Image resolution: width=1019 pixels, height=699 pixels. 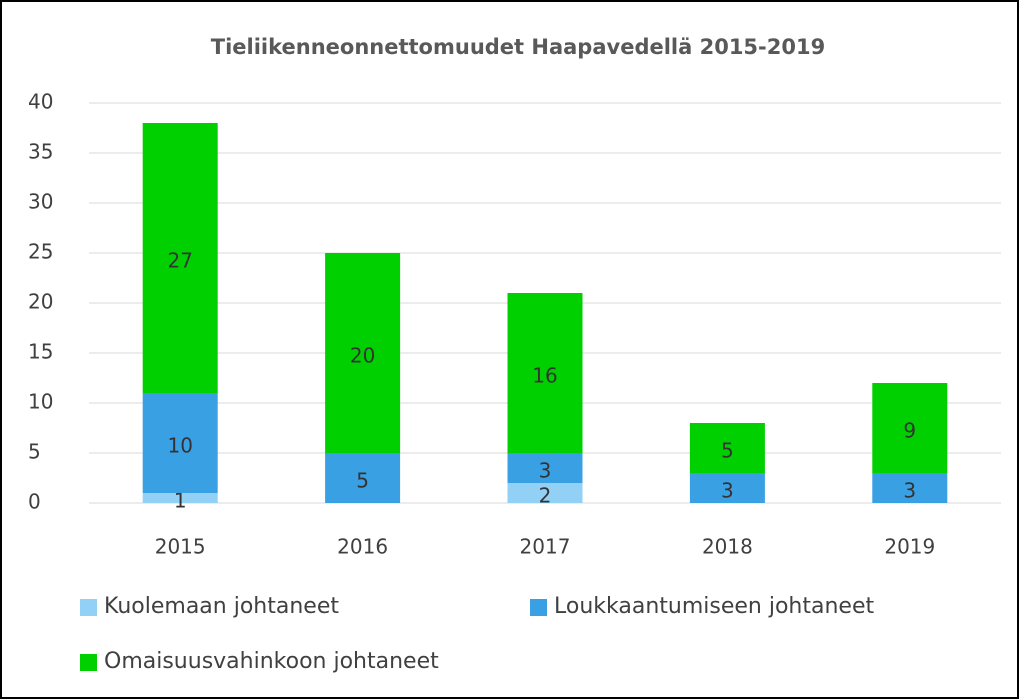 I want to click on legend-label: Loukkaantumiseen johtaneet, so click(x=714, y=606).